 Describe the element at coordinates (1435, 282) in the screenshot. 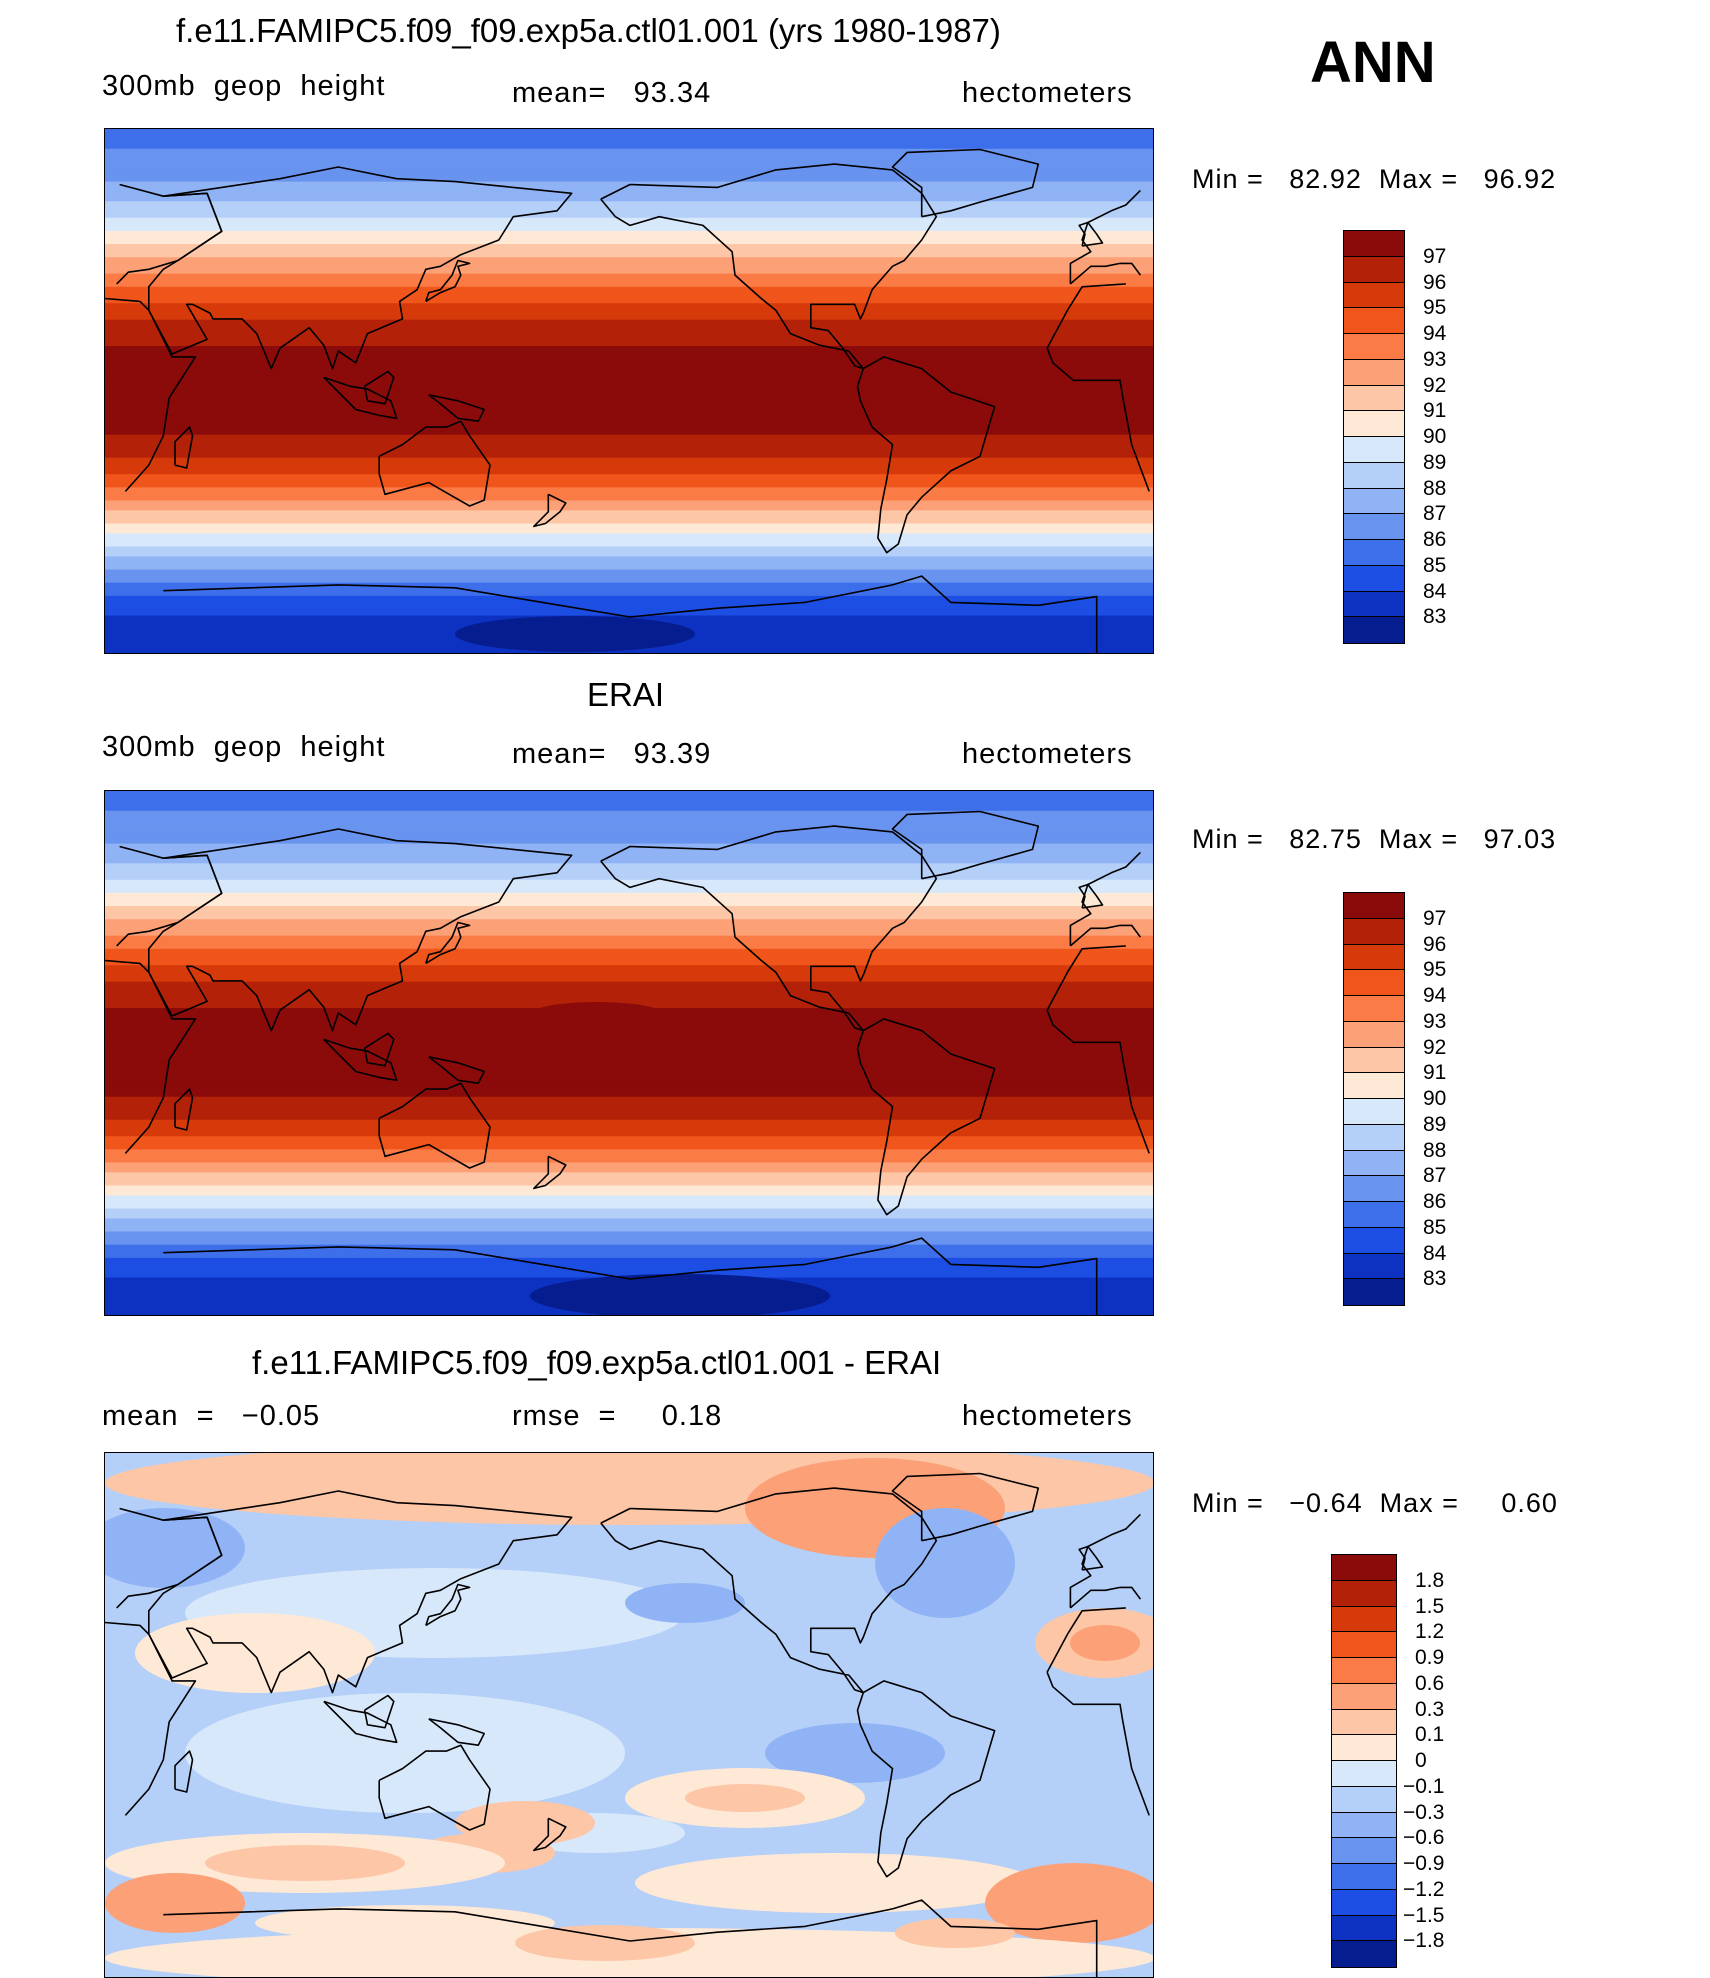

I see `colorbar-tick-label: 96` at that location.